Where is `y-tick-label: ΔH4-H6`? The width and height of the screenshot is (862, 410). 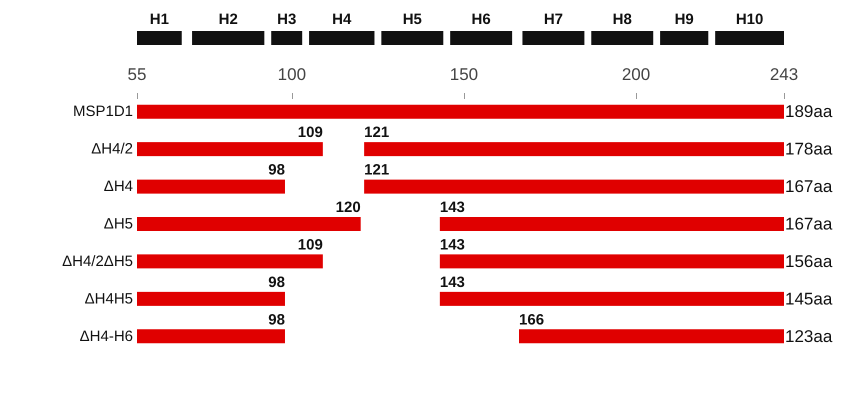
y-tick-label: ΔH4-H6 is located at coordinates (106, 336).